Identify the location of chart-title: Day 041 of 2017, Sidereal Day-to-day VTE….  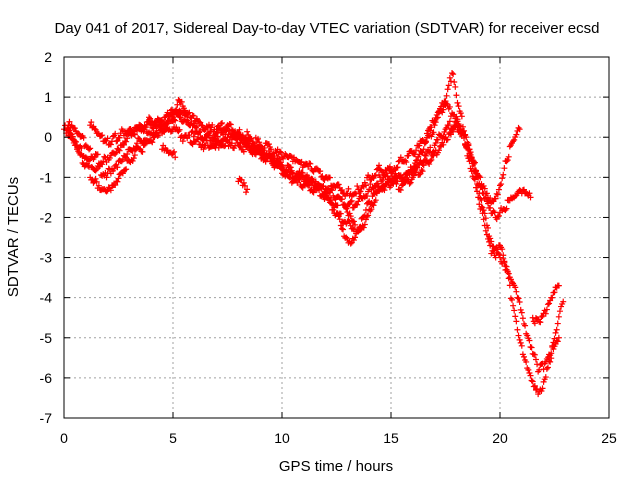
(327, 28).